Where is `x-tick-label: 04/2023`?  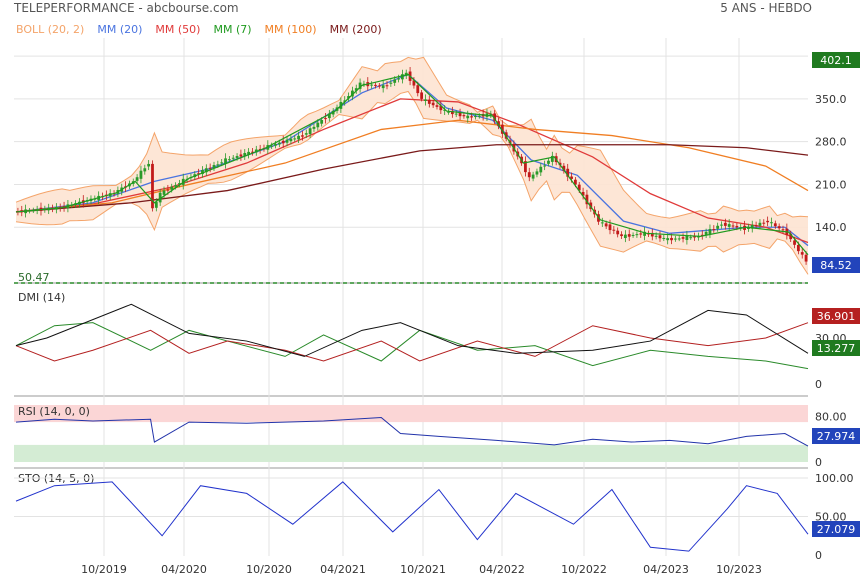 x-tick-label: 04/2023 is located at coordinates (666, 569).